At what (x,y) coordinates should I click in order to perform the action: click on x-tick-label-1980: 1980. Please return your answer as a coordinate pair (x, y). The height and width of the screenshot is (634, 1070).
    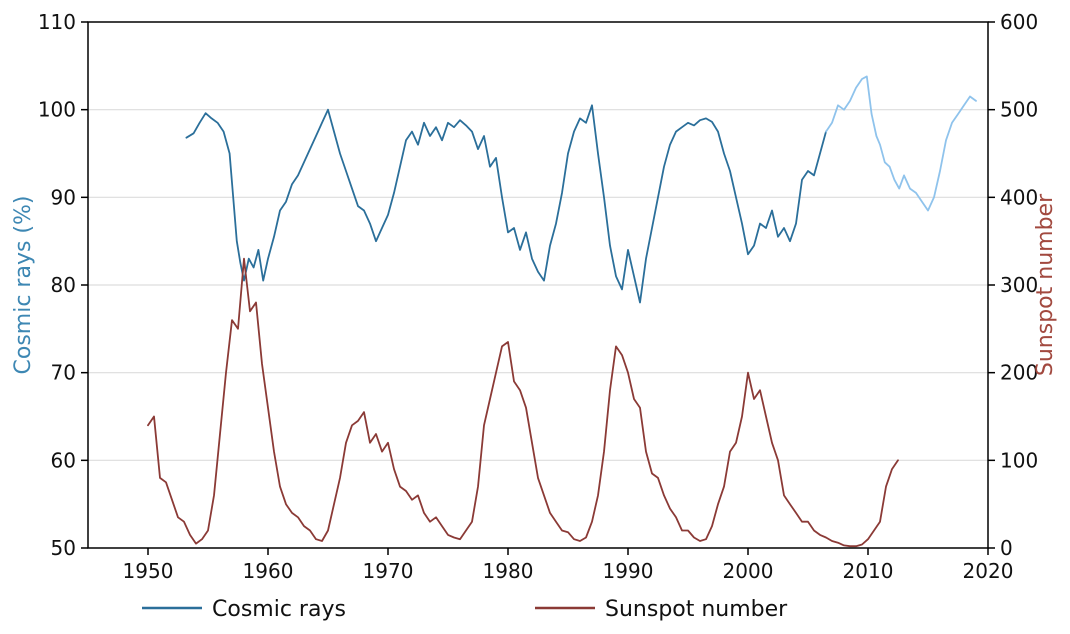
    Looking at the image, I should click on (508, 571).